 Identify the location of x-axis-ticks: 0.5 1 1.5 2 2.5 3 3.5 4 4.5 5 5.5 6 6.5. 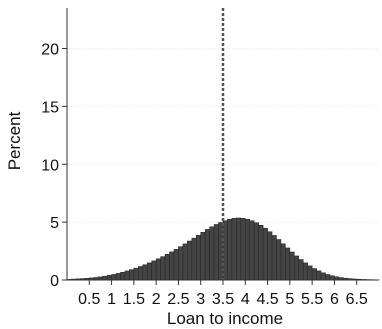
(223, 294).